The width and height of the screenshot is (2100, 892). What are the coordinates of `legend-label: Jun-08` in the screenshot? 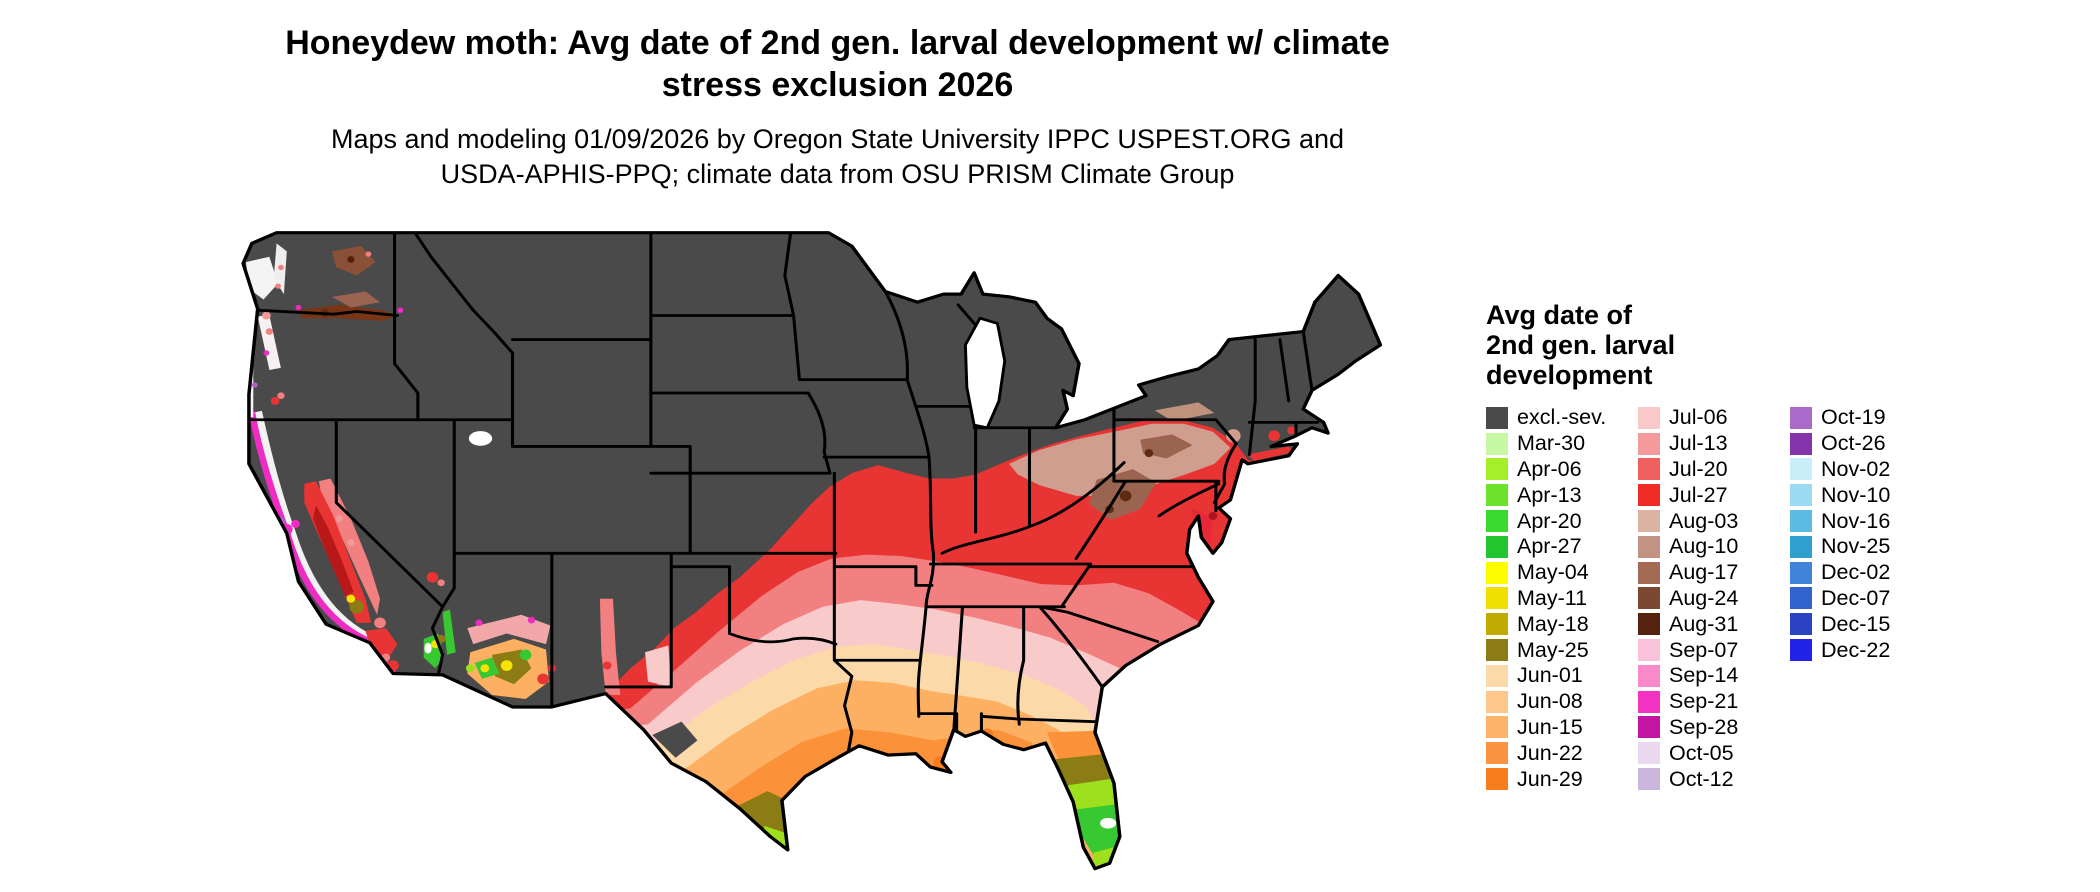 It's located at (1550, 701).